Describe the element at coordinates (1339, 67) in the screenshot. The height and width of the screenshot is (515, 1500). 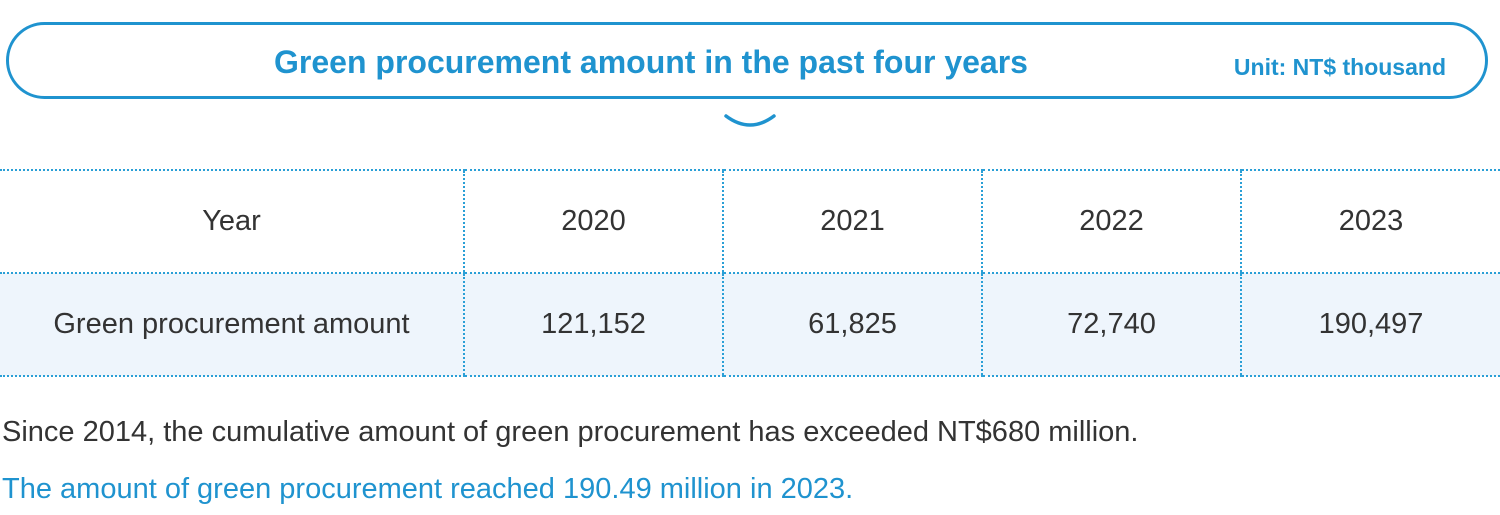
I see `unit-label: Unit: NT$ thousand` at that location.